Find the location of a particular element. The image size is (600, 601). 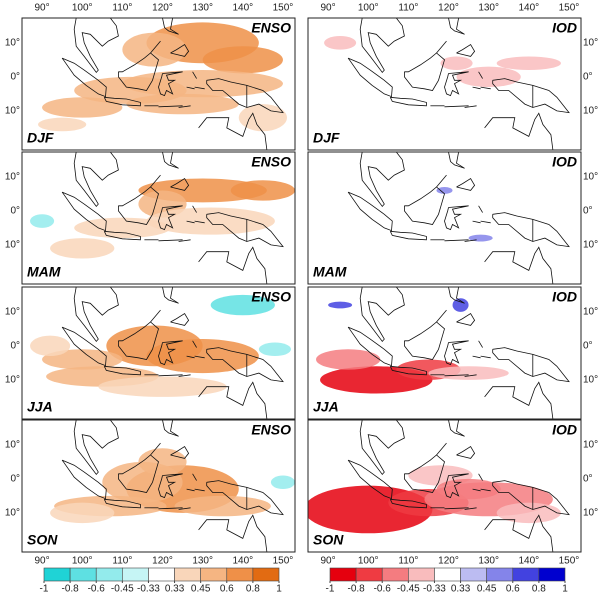

panel-bg is located at coordinates (444, 218).